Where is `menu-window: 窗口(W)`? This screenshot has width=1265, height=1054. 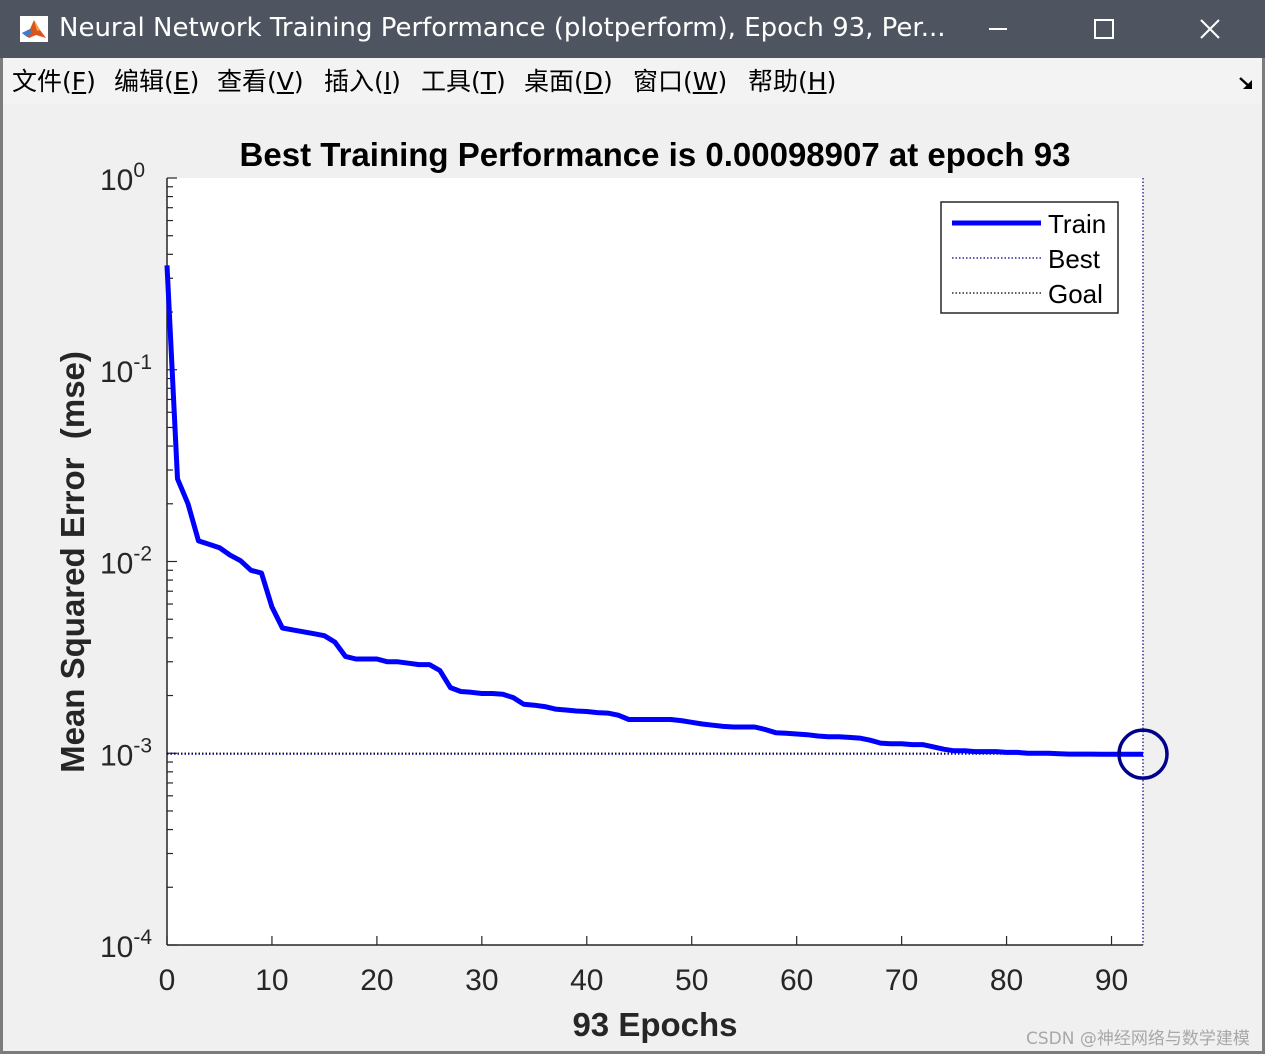
menu-window: 窗口(W) is located at coordinates (680, 81).